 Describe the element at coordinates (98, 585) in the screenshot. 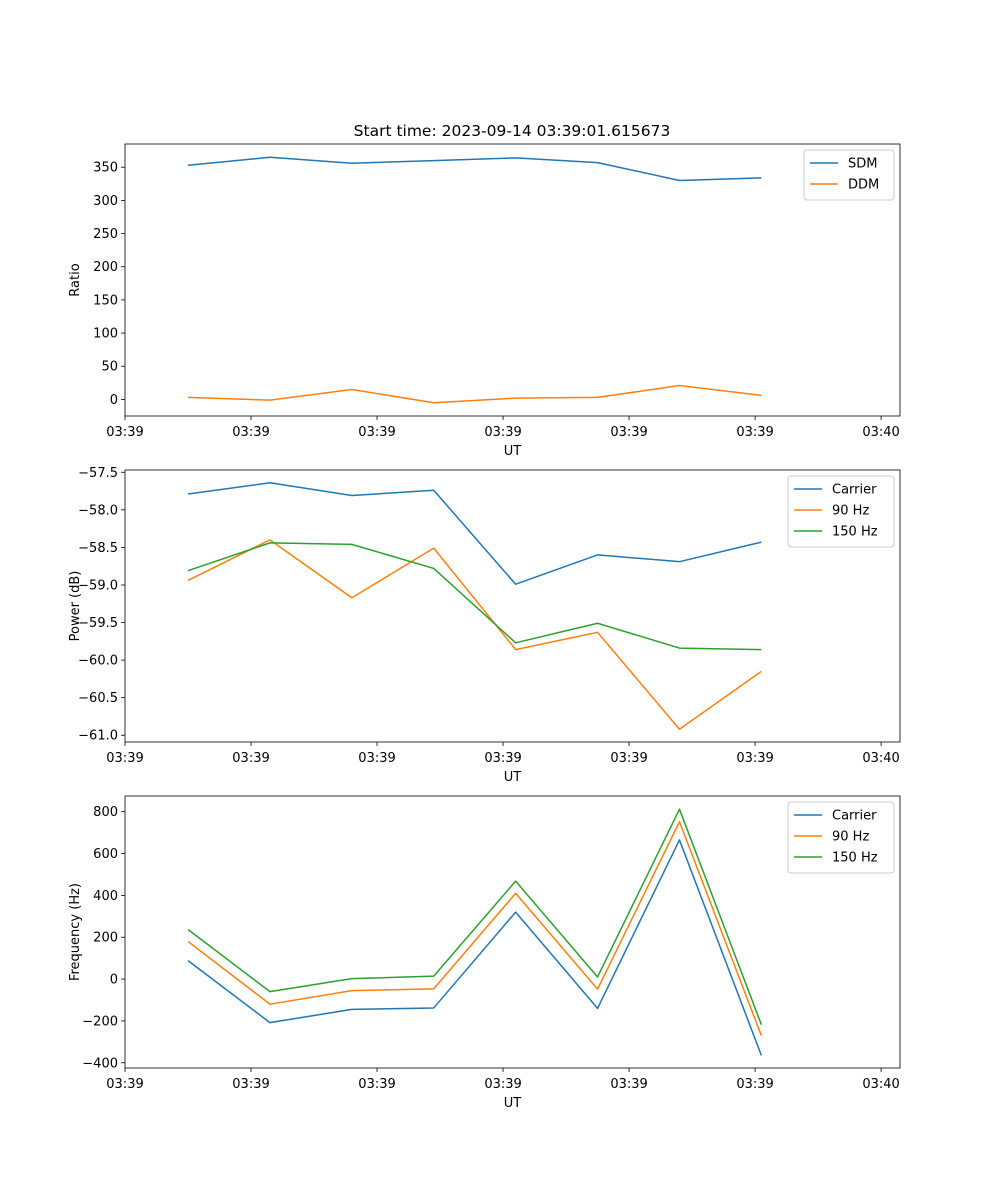

I see `y-tick-label: −59.0` at that location.